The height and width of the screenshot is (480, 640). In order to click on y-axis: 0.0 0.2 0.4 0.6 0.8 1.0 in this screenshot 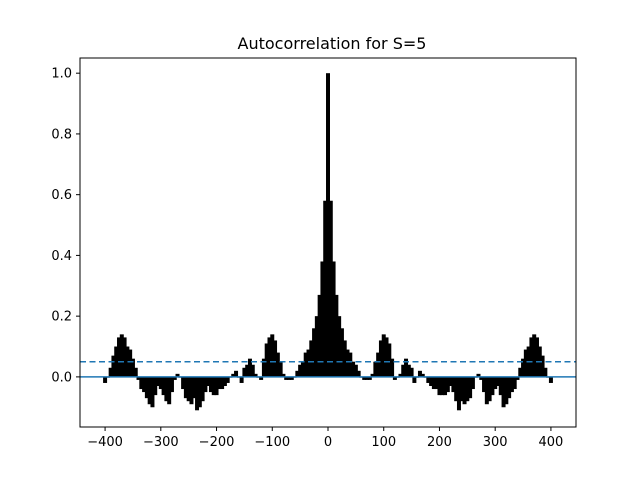, I will do `click(65, 226)`.